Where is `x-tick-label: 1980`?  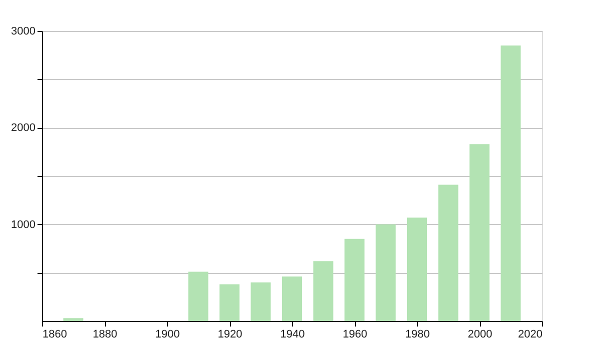
x-tick-label: 1980 is located at coordinates (417, 334).